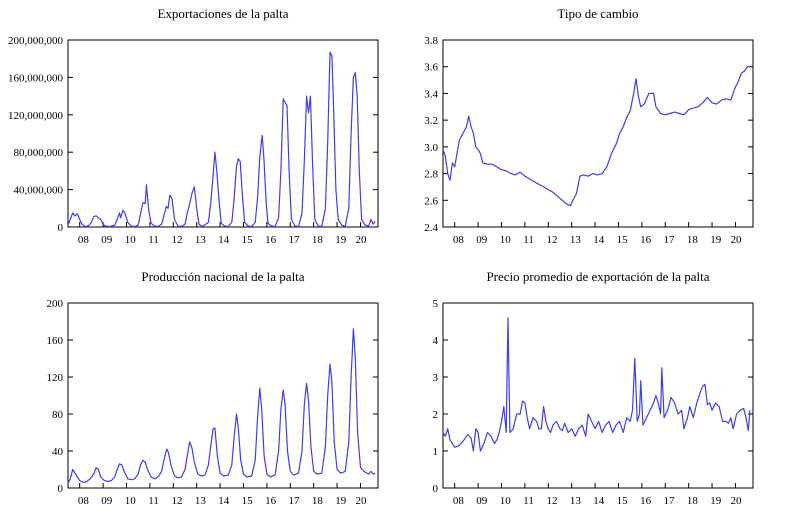 This screenshot has width=795, height=523. I want to click on chart-produccion-nacional-de-la-palta-x-tick-label: 08, so click(84, 501).